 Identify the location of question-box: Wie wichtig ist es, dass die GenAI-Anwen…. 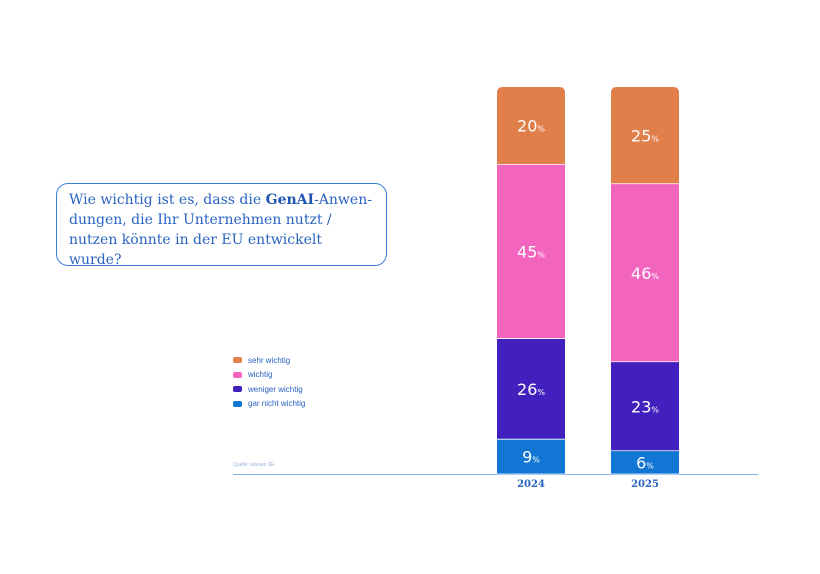
(221, 225).